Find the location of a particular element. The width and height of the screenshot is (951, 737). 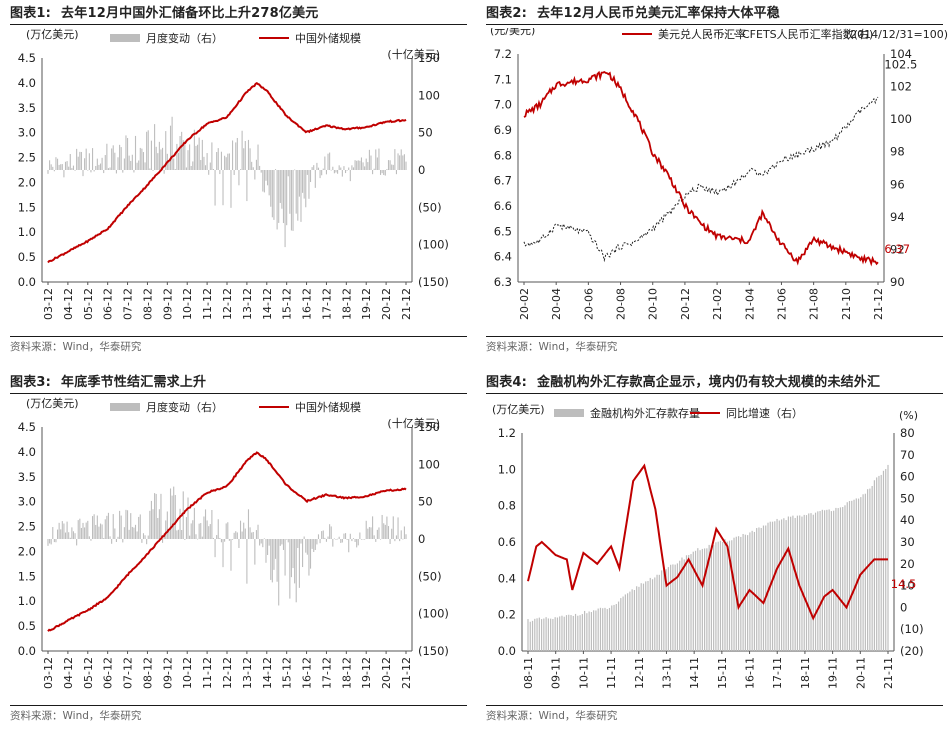

left-tick-label: 2.5 is located at coordinates (27, 527).